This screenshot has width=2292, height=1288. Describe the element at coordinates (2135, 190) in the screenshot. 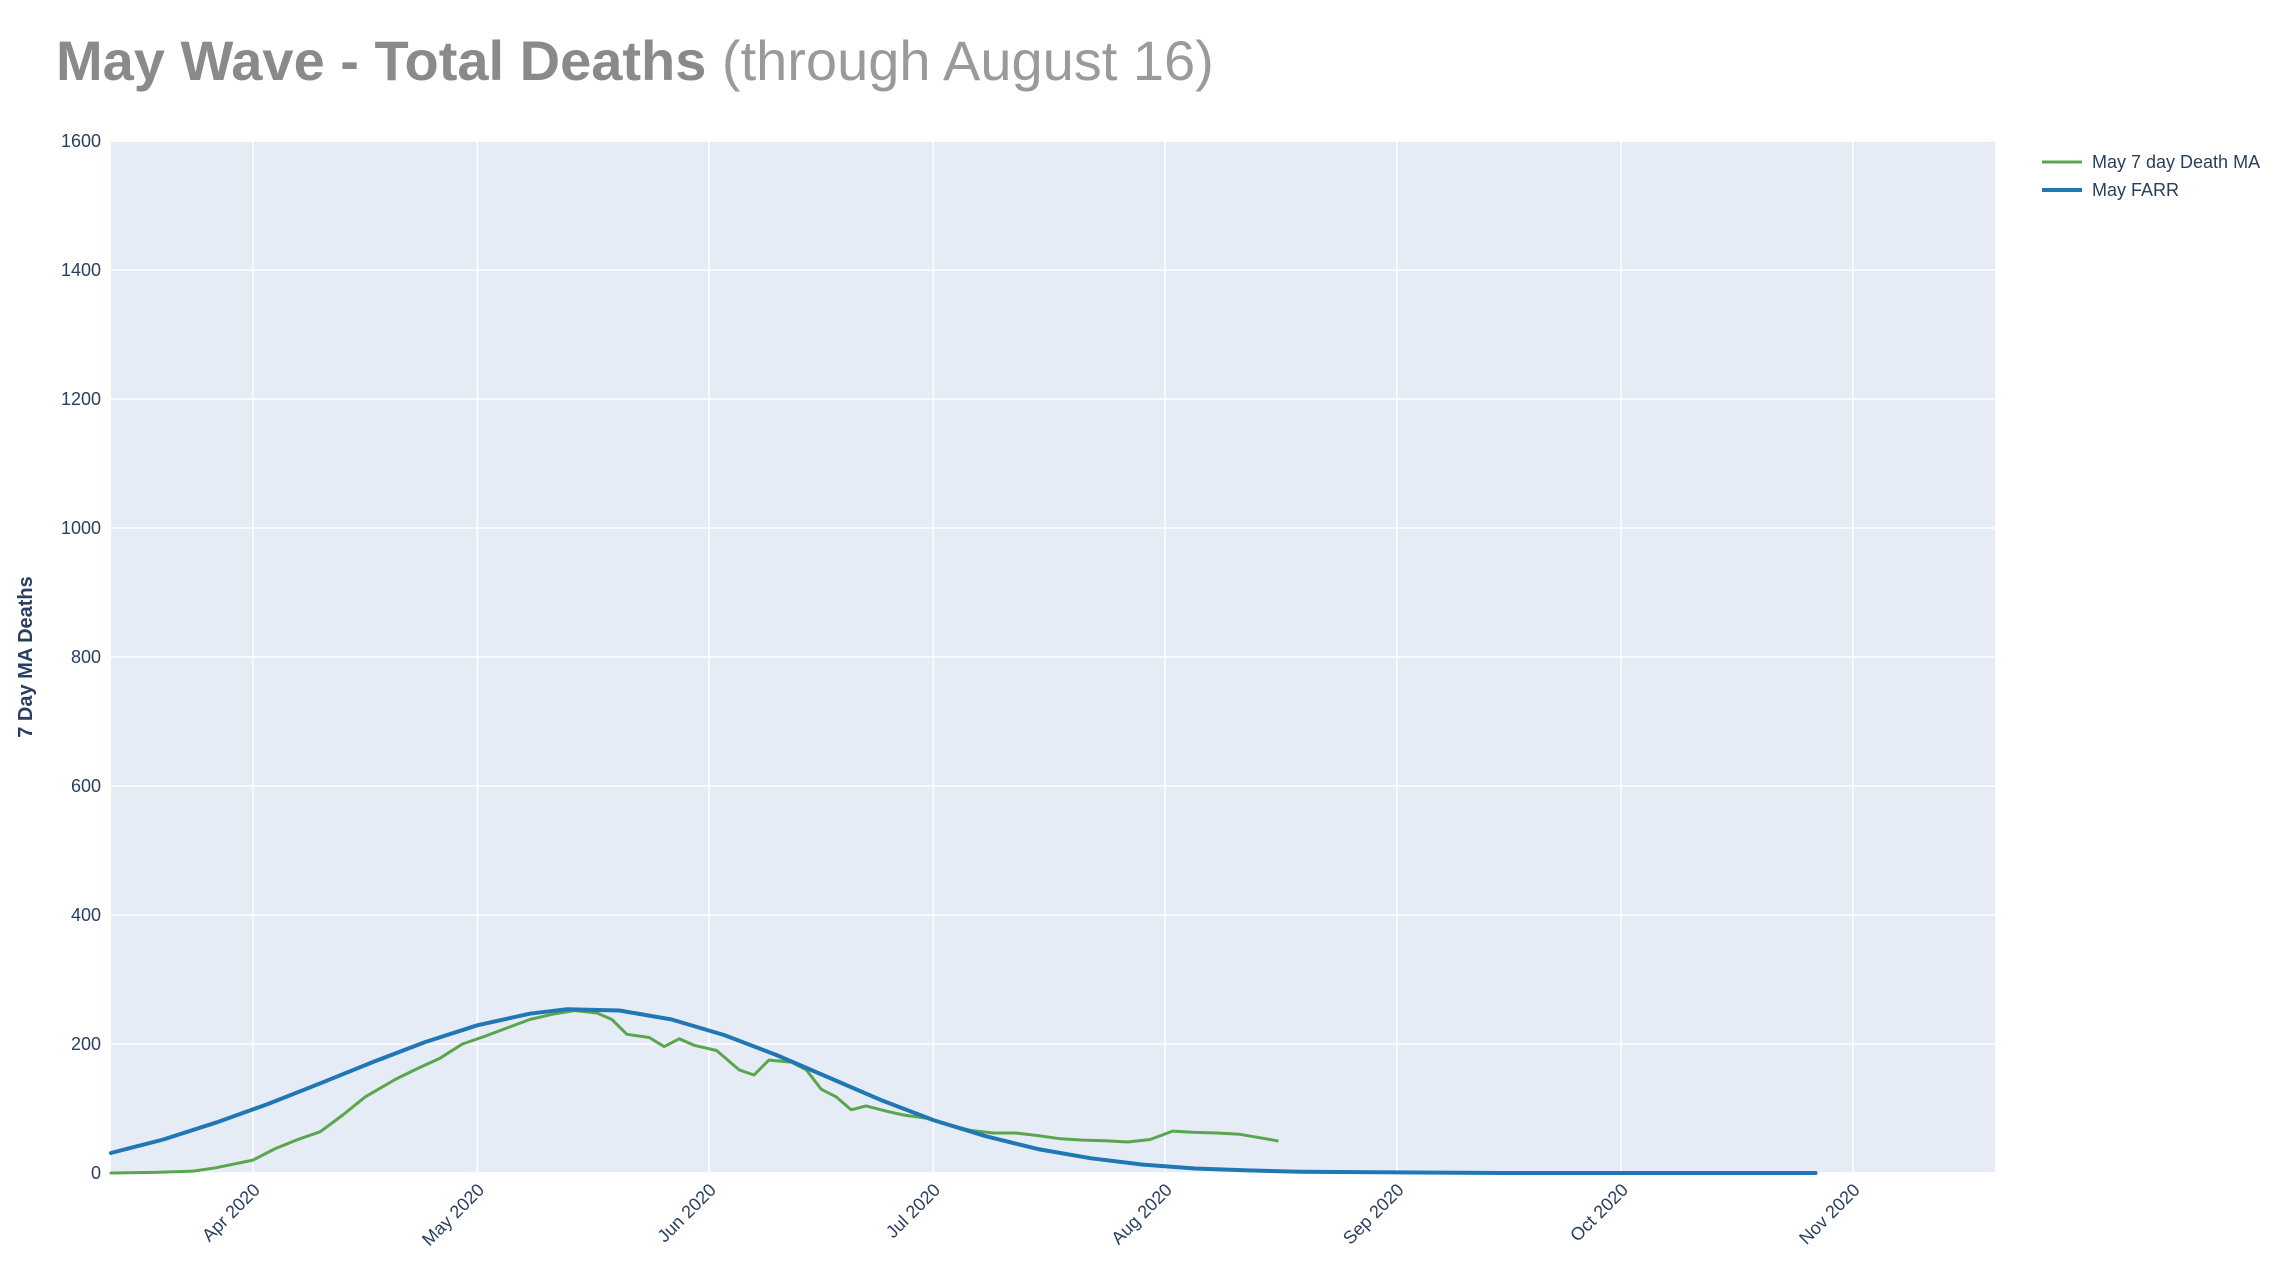

I see `legend-label: May FARR` at that location.